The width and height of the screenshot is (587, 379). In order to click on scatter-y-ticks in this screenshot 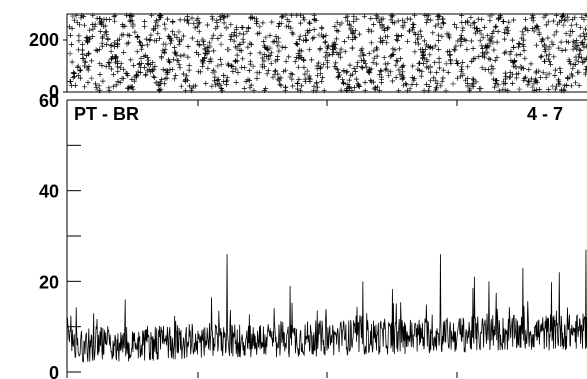, I will do `click(65, 66)`.